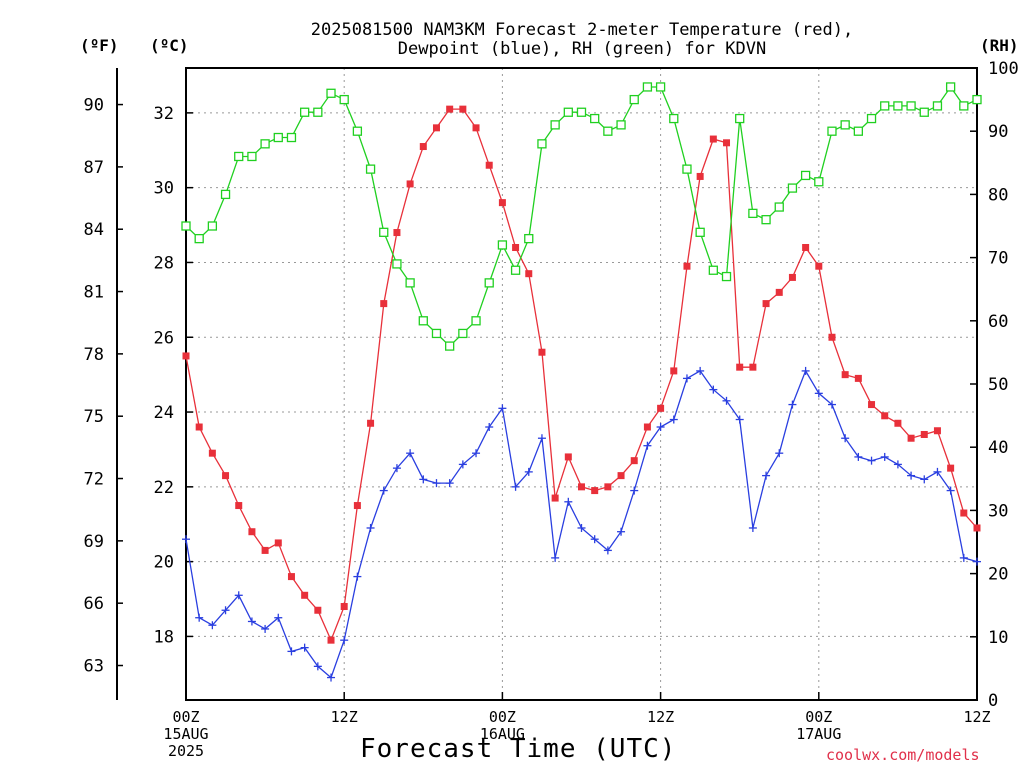  I want to click on fahrenheit-unit-label: (ºF), so click(99, 45).